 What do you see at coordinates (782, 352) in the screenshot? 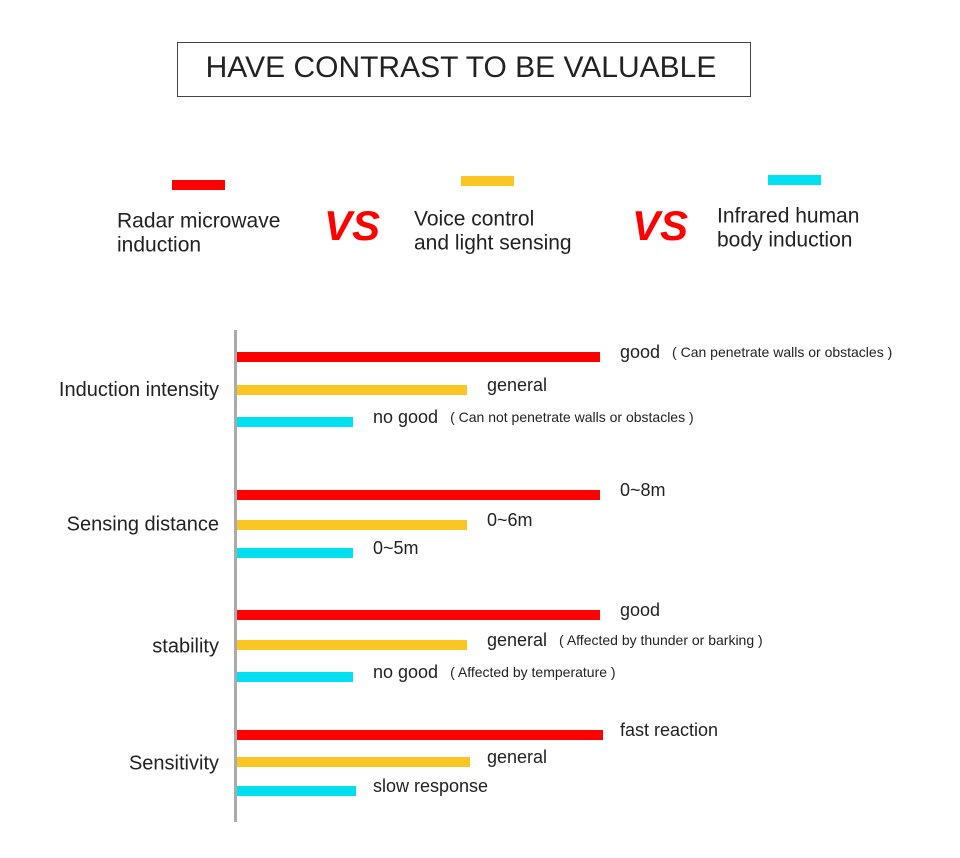
I see `bar-note: ( Can penetrate walls or obstacles )` at bounding box center [782, 352].